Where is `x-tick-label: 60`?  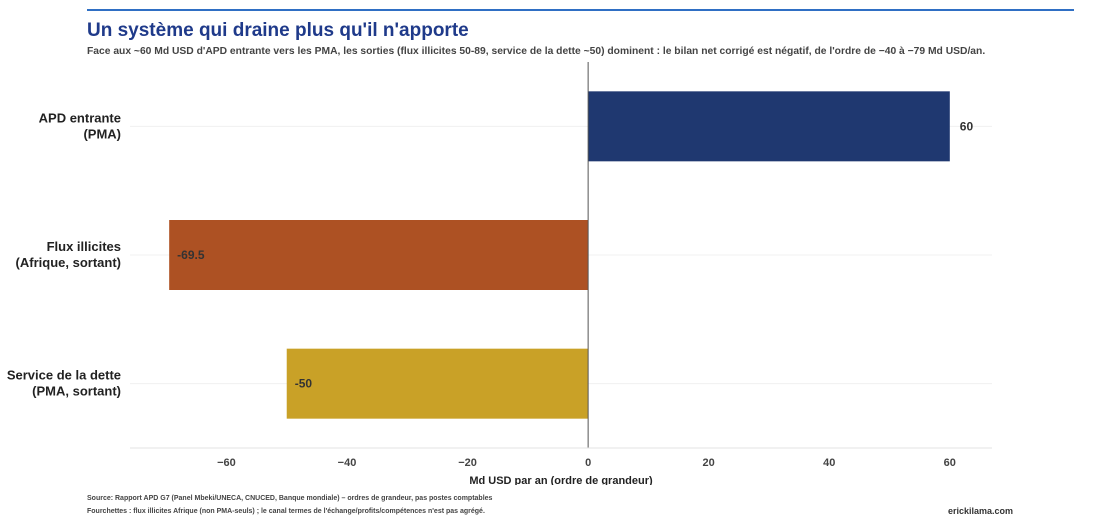 x-tick-label: 60 is located at coordinates (950, 463).